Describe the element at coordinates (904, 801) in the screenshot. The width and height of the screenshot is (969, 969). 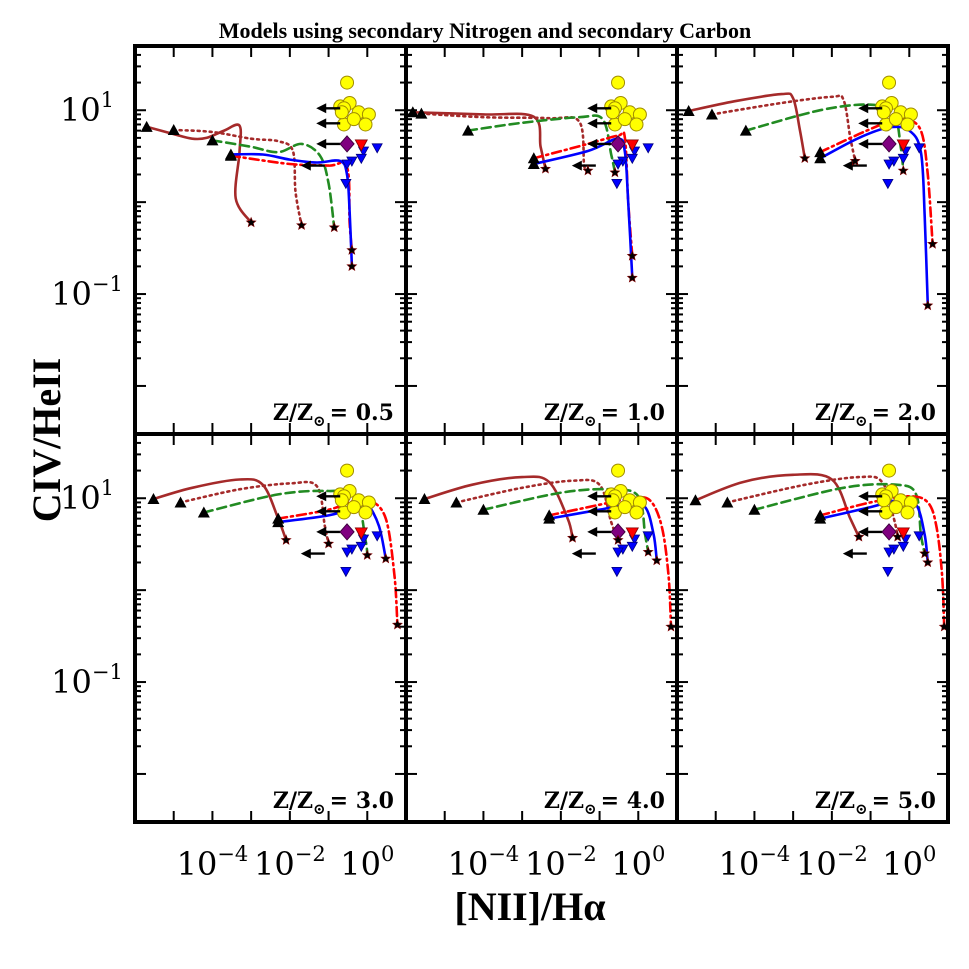
I see `panel-label-value: = 5.0` at that location.